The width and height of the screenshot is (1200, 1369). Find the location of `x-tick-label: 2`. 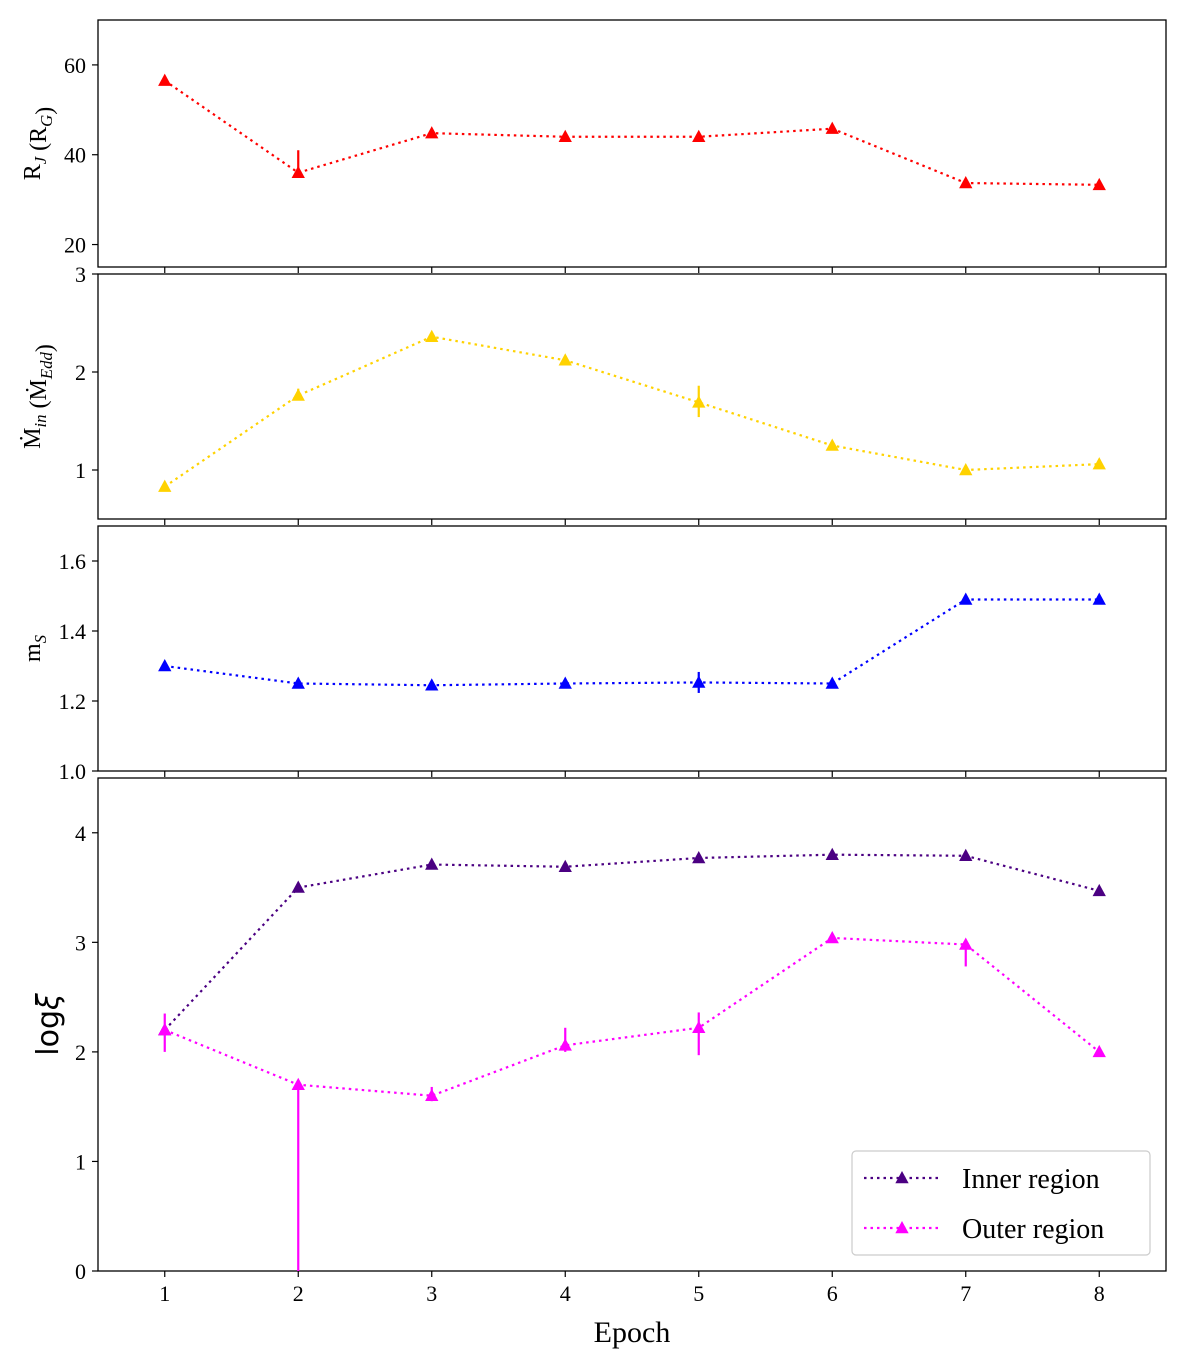

x-tick-label: 2 is located at coordinates (298, 1293).